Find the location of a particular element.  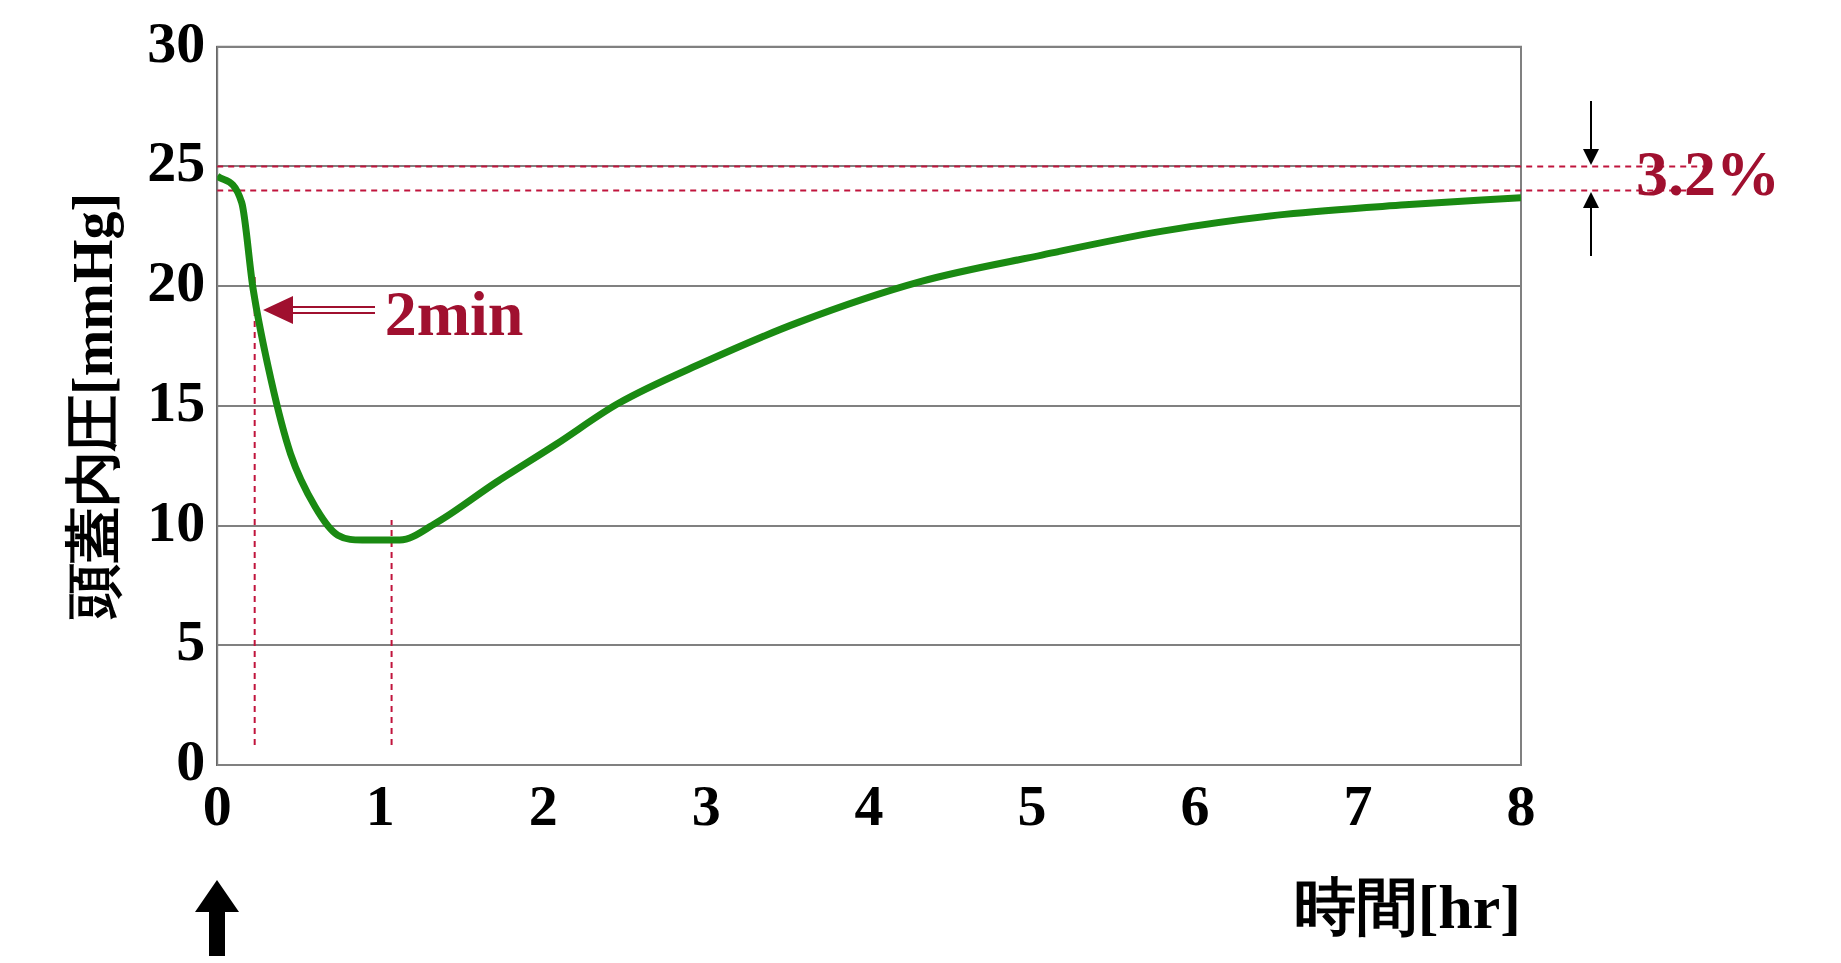

text: 3.2% is located at coordinates (1708, 173).